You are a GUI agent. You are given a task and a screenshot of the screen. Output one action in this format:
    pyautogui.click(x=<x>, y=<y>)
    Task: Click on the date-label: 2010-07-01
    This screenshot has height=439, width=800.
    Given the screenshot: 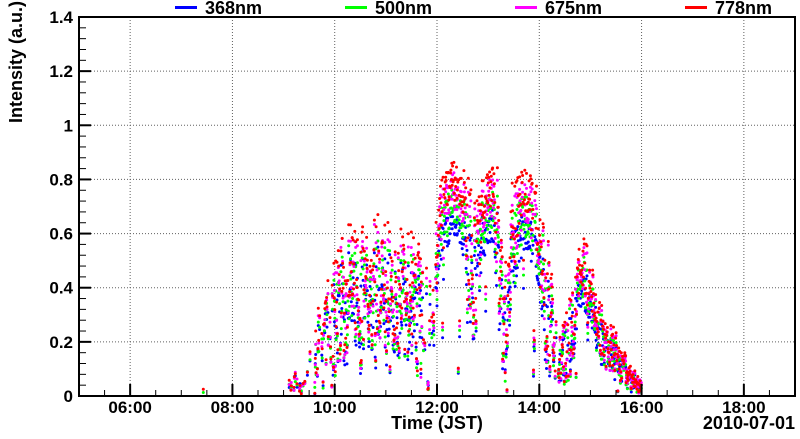 What is the action you would take?
    pyautogui.click(x=749, y=423)
    